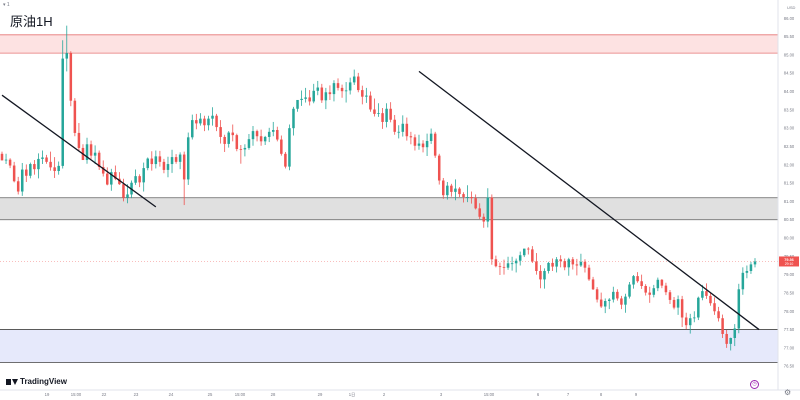  Describe the element at coordinates (754, 384) in the screenshot. I see `clock-icon: ◷` at that location.